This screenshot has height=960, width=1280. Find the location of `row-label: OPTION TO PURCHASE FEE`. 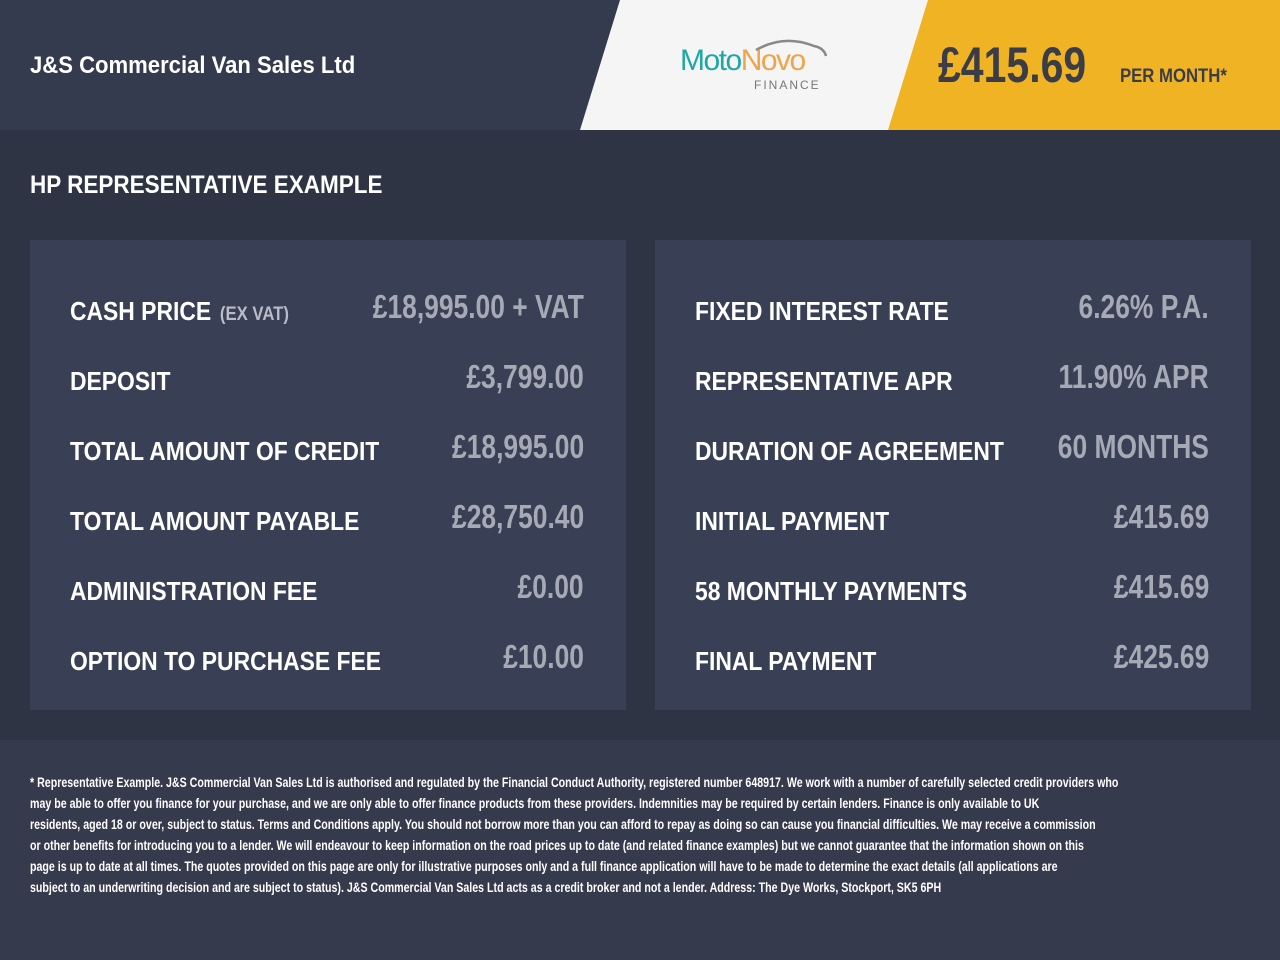

row-label: OPTION TO PURCHASE FEE is located at coordinates (225, 661).